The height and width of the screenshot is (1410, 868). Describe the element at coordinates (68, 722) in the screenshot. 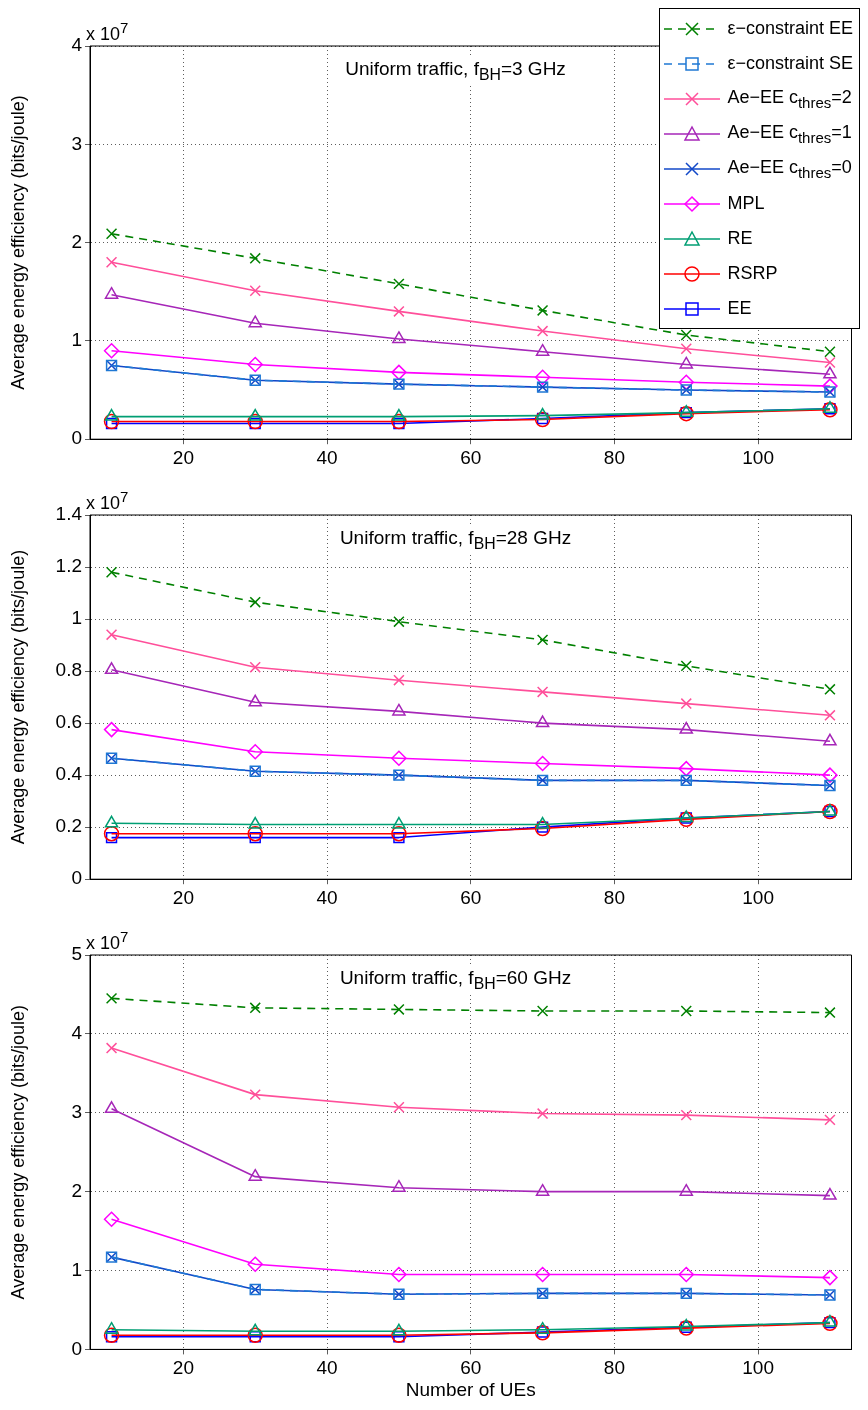

I see `y-tick-label: 0.6` at that location.